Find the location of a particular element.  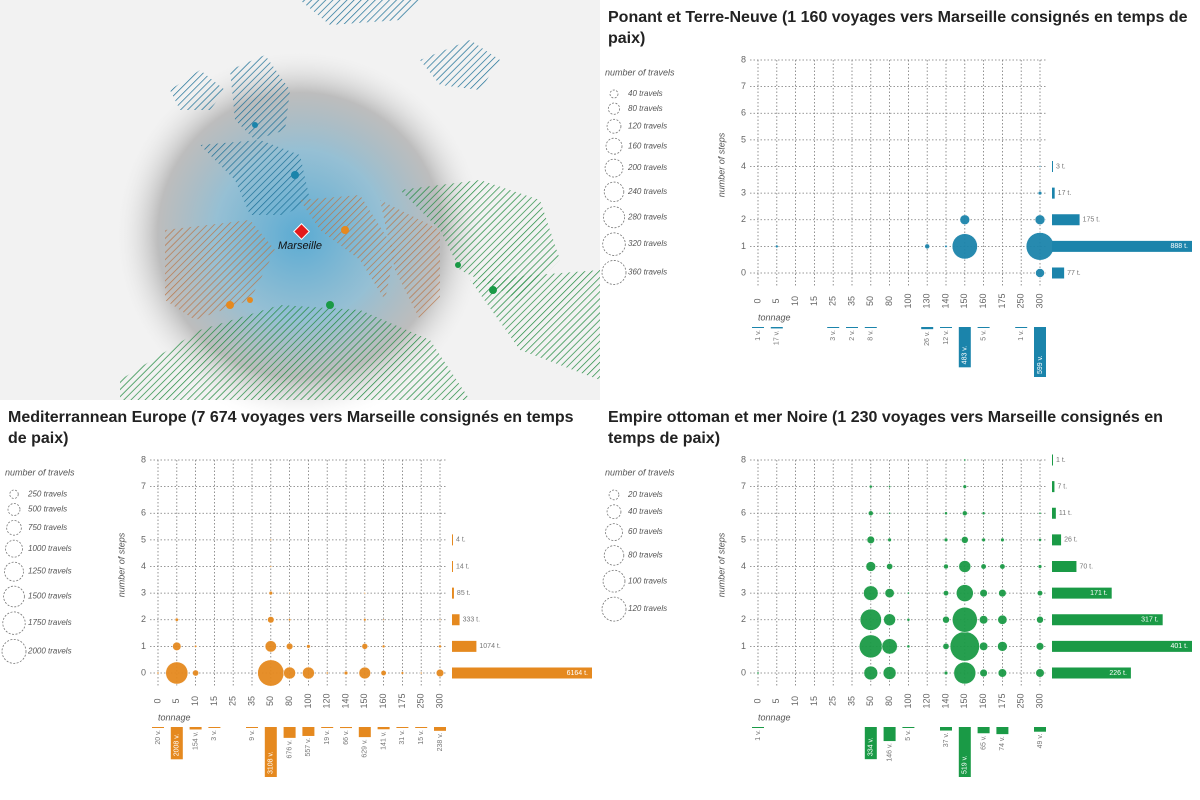

y-tick-label: 8 is located at coordinates (743, 459).